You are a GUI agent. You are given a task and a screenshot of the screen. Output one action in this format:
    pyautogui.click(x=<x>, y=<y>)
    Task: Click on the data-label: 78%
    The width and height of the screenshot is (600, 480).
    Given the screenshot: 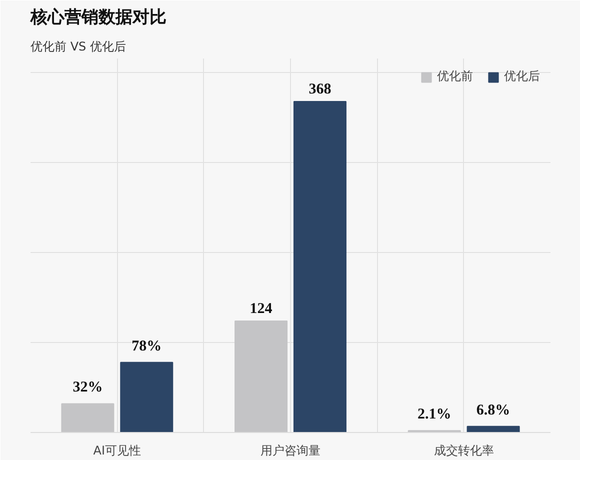 What is the action you would take?
    pyautogui.click(x=147, y=346)
    